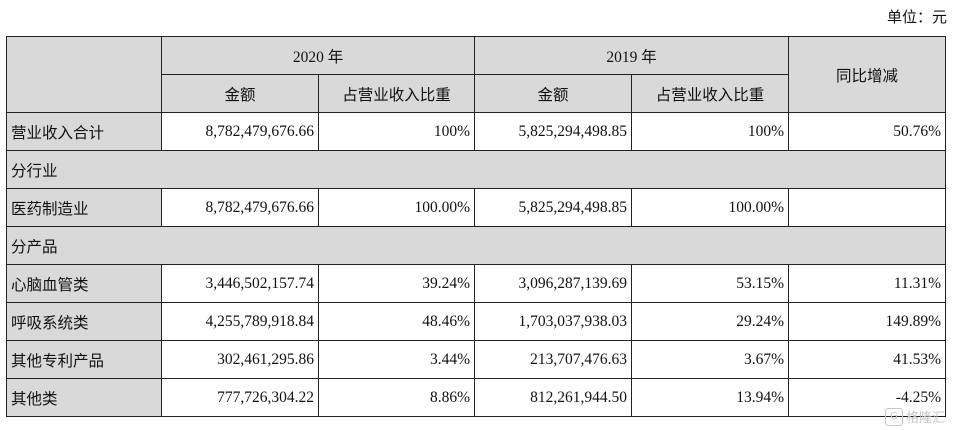 The height and width of the screenshot is (430, 953). I want to click on ratio-2019: 3.67%, so click(710, 359).